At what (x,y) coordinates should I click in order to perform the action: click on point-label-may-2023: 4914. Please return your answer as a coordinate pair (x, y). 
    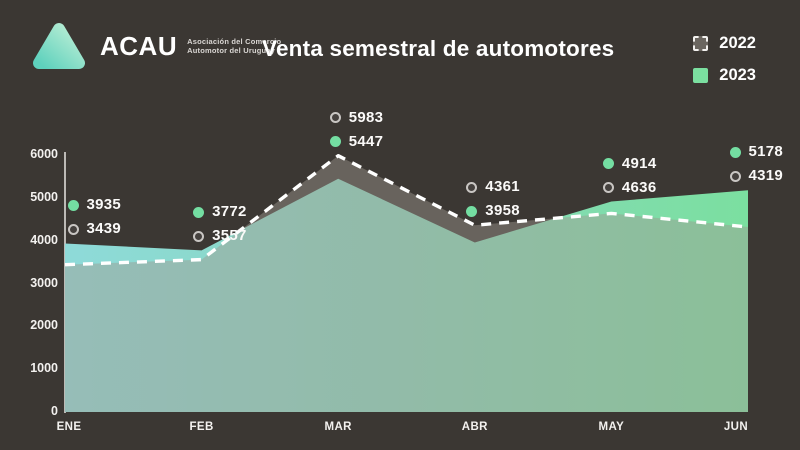
    Looking at the image, I should click on (629, 163).